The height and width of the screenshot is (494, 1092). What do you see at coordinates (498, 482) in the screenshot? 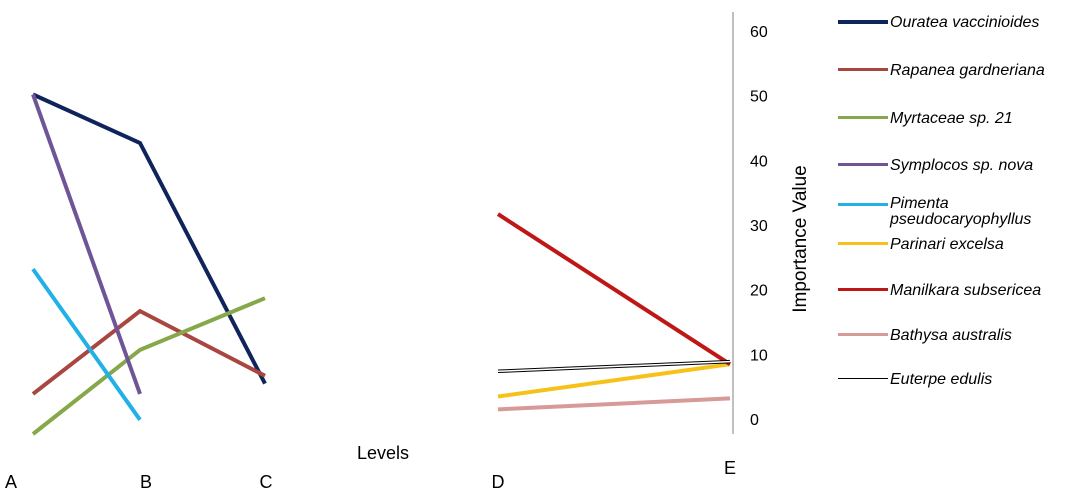
I see `x-tick-label: D` at bounding box center [498, 482].